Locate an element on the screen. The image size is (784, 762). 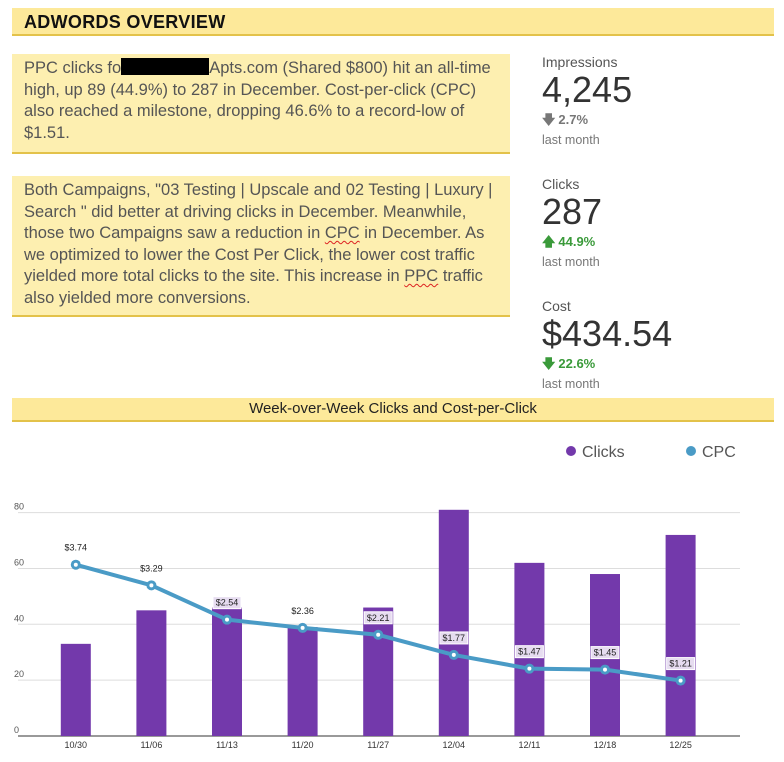
cpc-data-label: $1.77 is located at coordinates (454, 638).